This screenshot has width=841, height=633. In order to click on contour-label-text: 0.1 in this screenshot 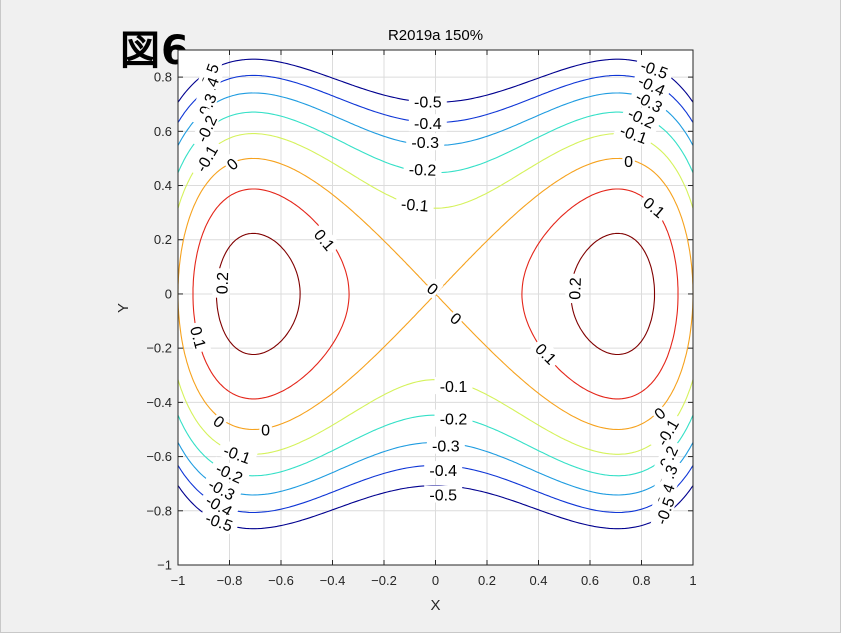, I will do `click(197, 338)`.